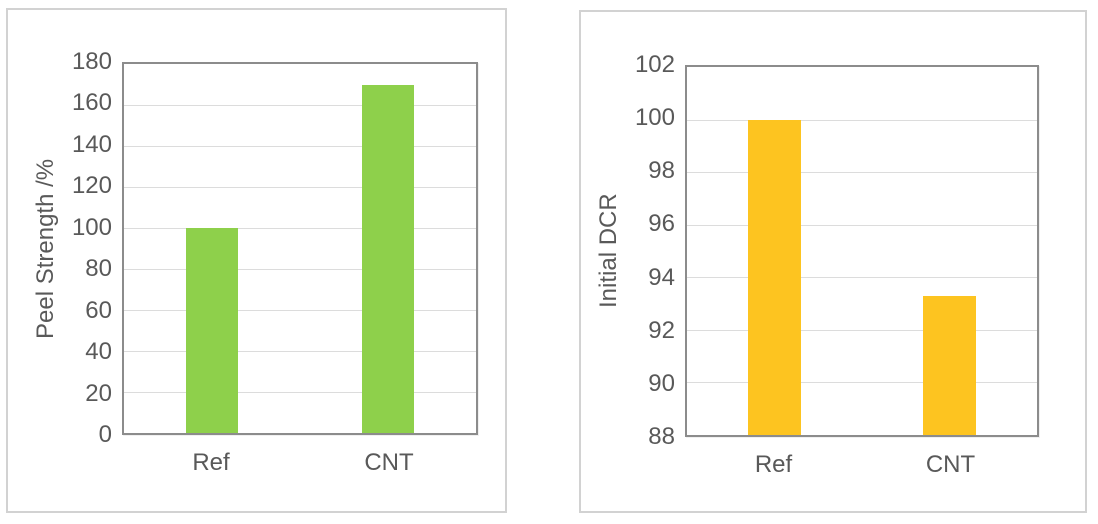 The height and width of the screenshot is (524, 1098). What do you see at coordinates (661, 383) in the screenshot?
I see `y-tick-label: 90` at bounding box center [661, 383].